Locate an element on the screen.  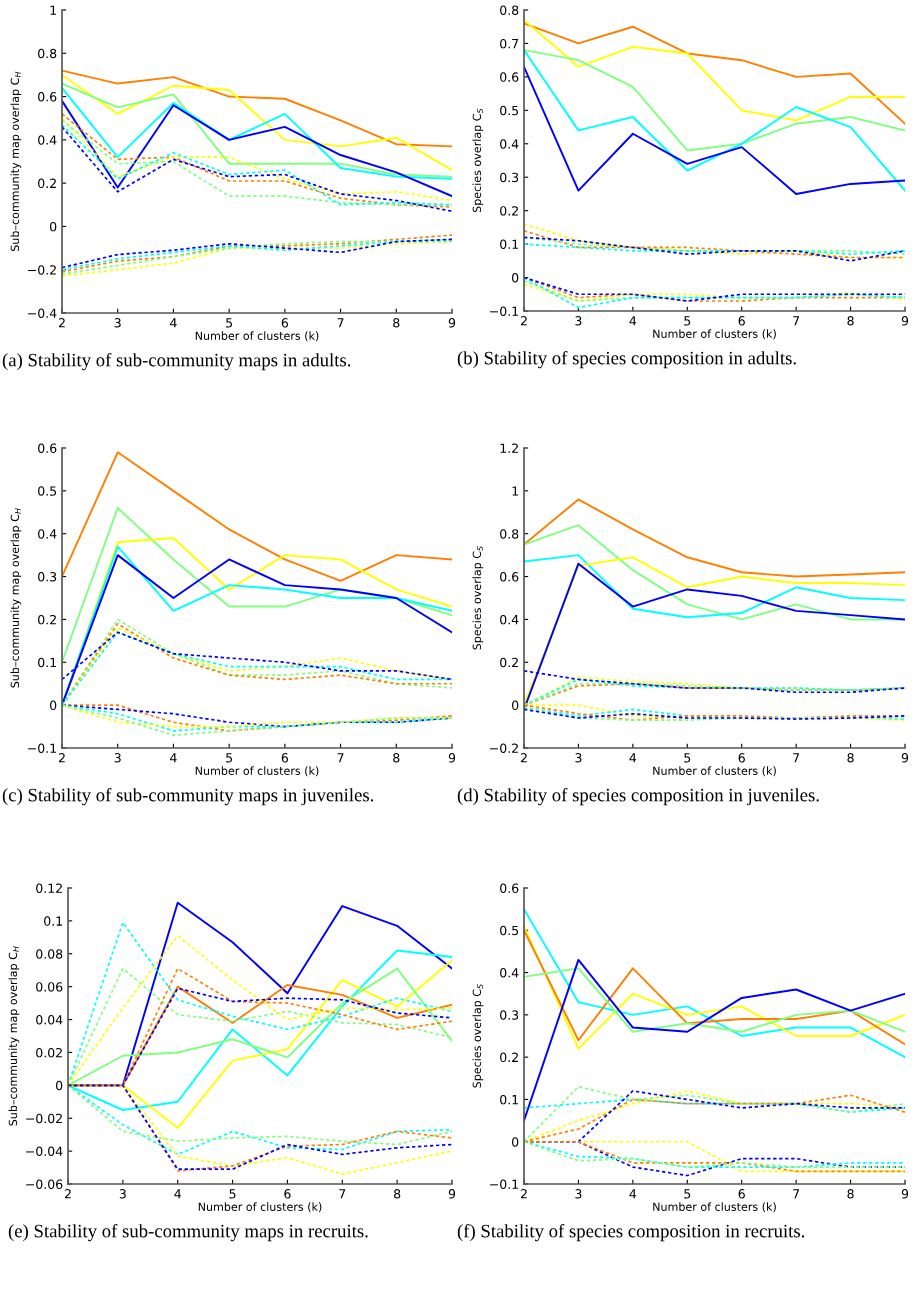
y-tick-label: 0.06 is located at coordinates (49, 987).